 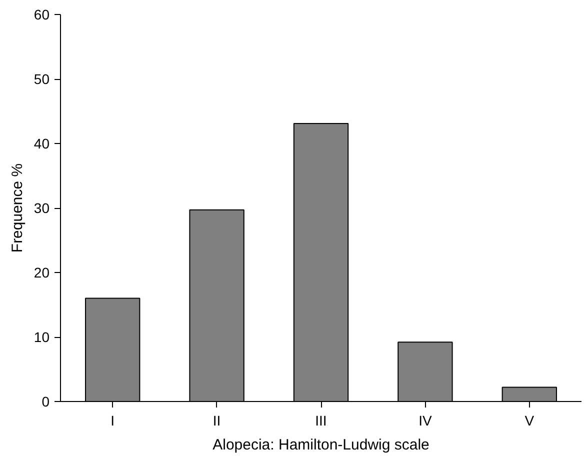 What do you see at coordinates (321, 445) in the screenshot?
I see `x-axis-title: Alopecia: Hamilton-Ludwig scale` at bounding box center [321, 445].